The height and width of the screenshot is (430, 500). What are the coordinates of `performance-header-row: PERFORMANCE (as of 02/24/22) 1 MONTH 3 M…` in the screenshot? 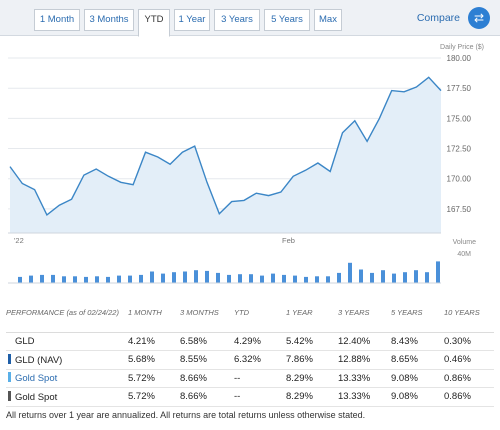 It's located at (250, 318).